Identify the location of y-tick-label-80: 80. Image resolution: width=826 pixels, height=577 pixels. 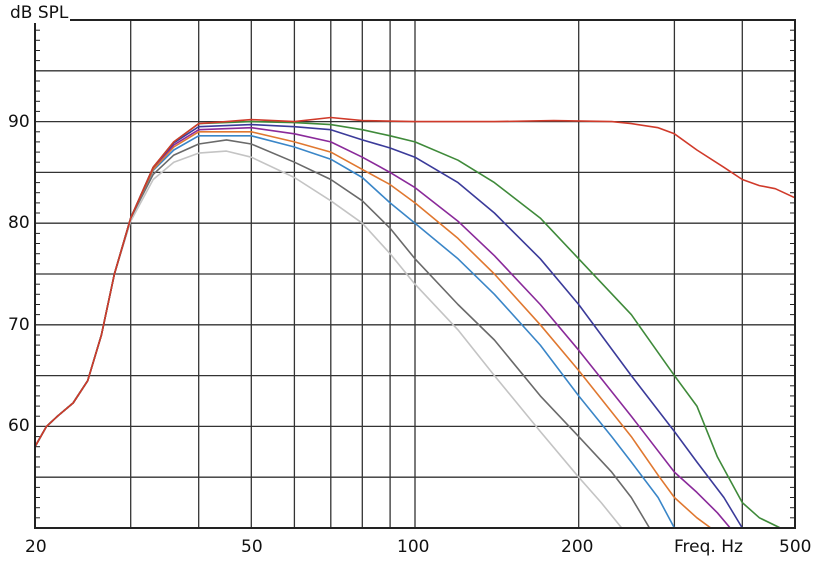
(19, 223).